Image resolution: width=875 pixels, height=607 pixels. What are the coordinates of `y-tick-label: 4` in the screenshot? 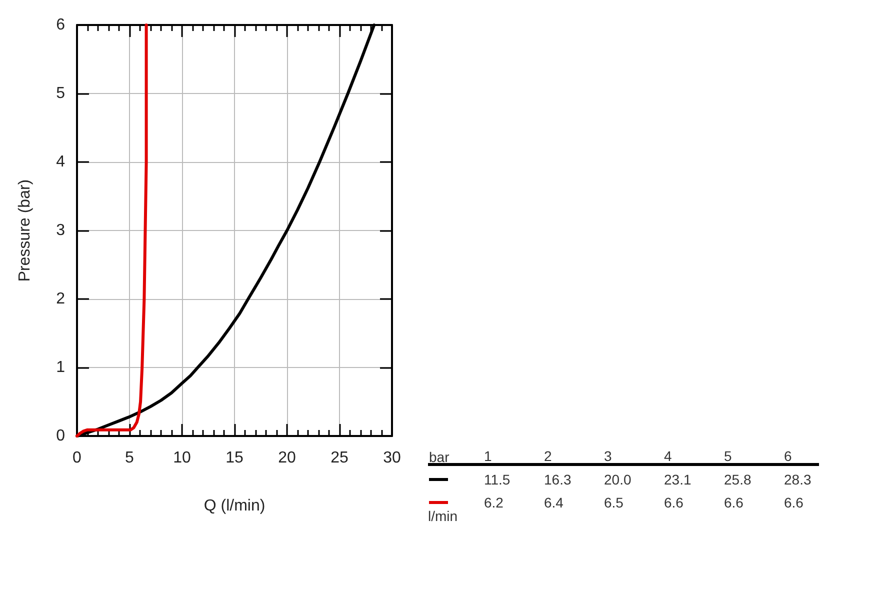 It's located at (61, 162).